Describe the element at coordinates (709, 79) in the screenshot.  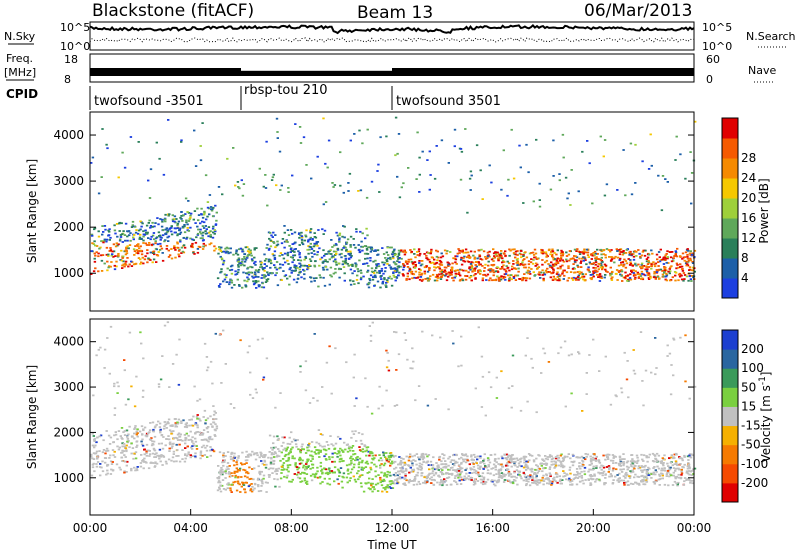
I see `nave-tick-0: 0` at that location.